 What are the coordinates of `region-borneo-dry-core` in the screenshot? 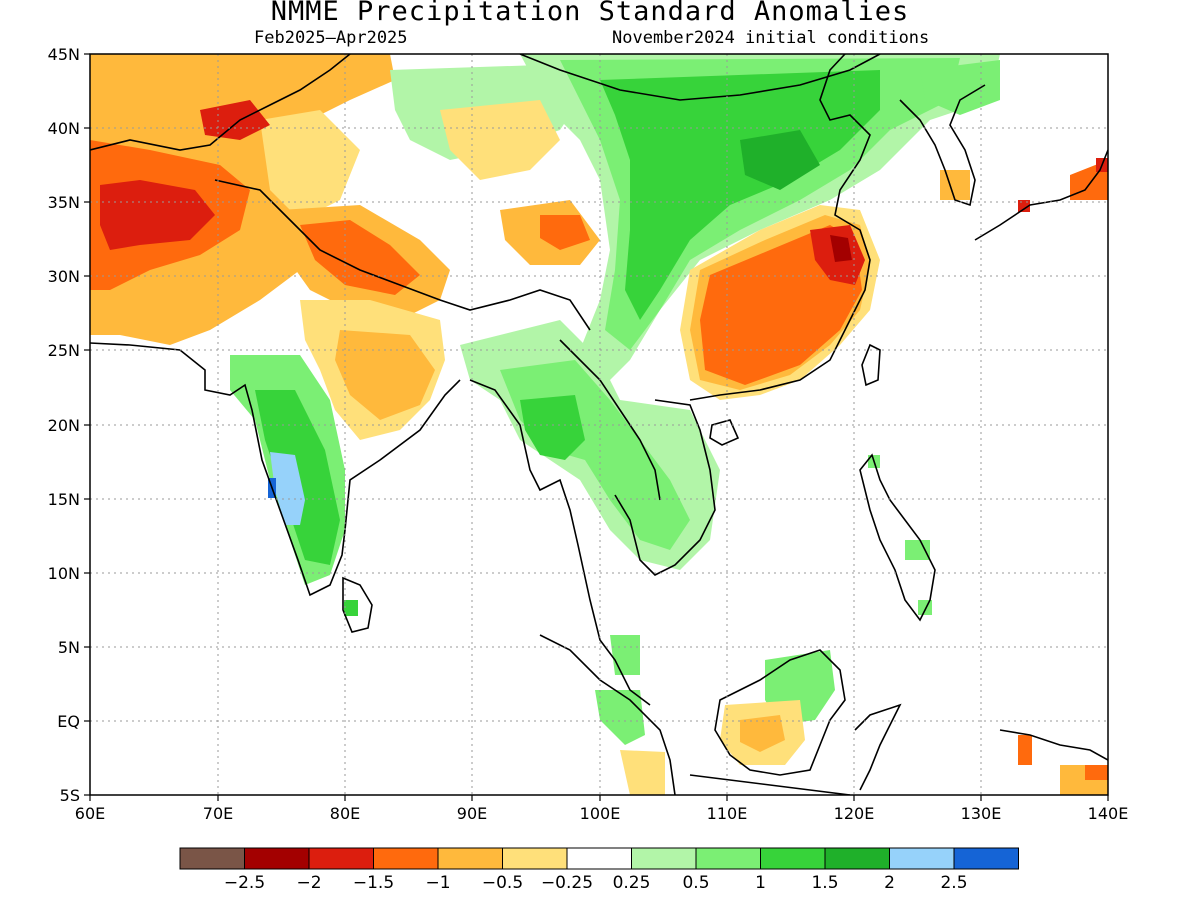 It's located at (762, 733).